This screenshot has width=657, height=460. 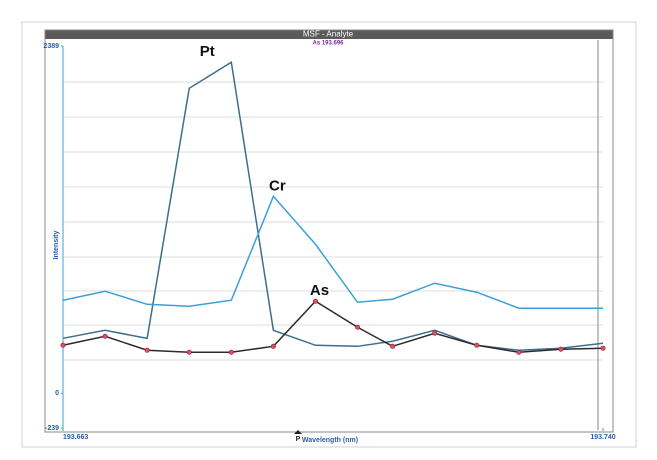 What do you see at coordinates (207, 51) in the screenshot?
I see `series-label: Pt` at bounding box center [207, 51].